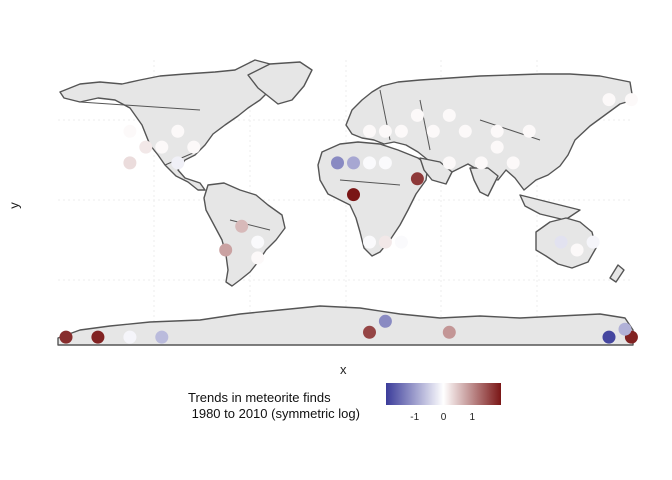 The image size is (672, 480). What do you see at coordinates (617, 273) in the screenshot?
I see `new-zealand` at bounding box center [617, 273].